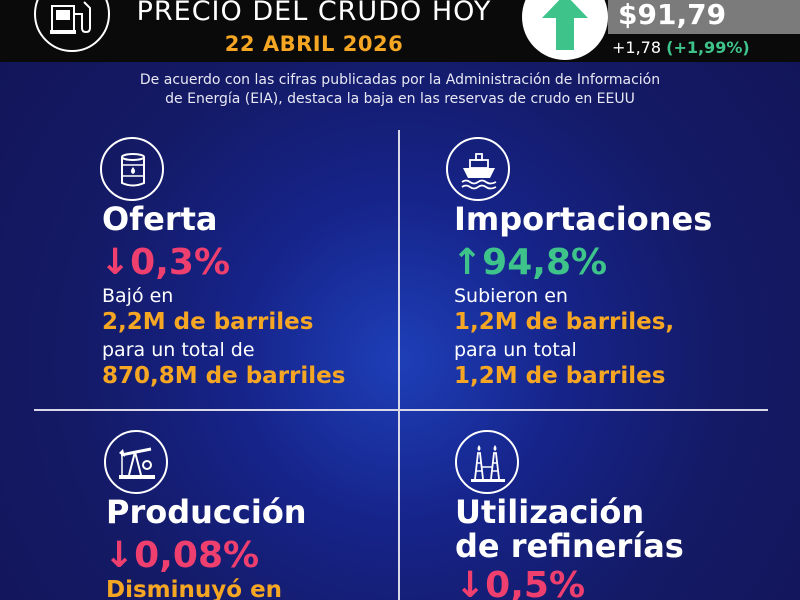  What do you see at coordinates (136, 462) in the screenshot?
I see `pumpjack-icon` at bounding box center [136, 462].